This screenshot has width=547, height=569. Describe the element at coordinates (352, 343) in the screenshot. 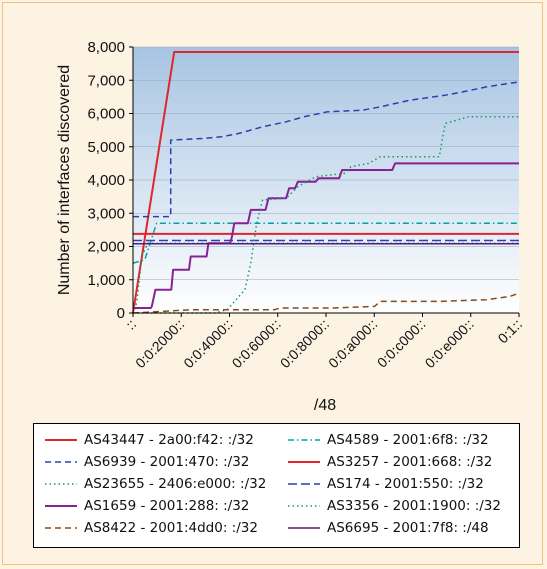

I see `x-tick-label: 0:0:a000::` at that location.